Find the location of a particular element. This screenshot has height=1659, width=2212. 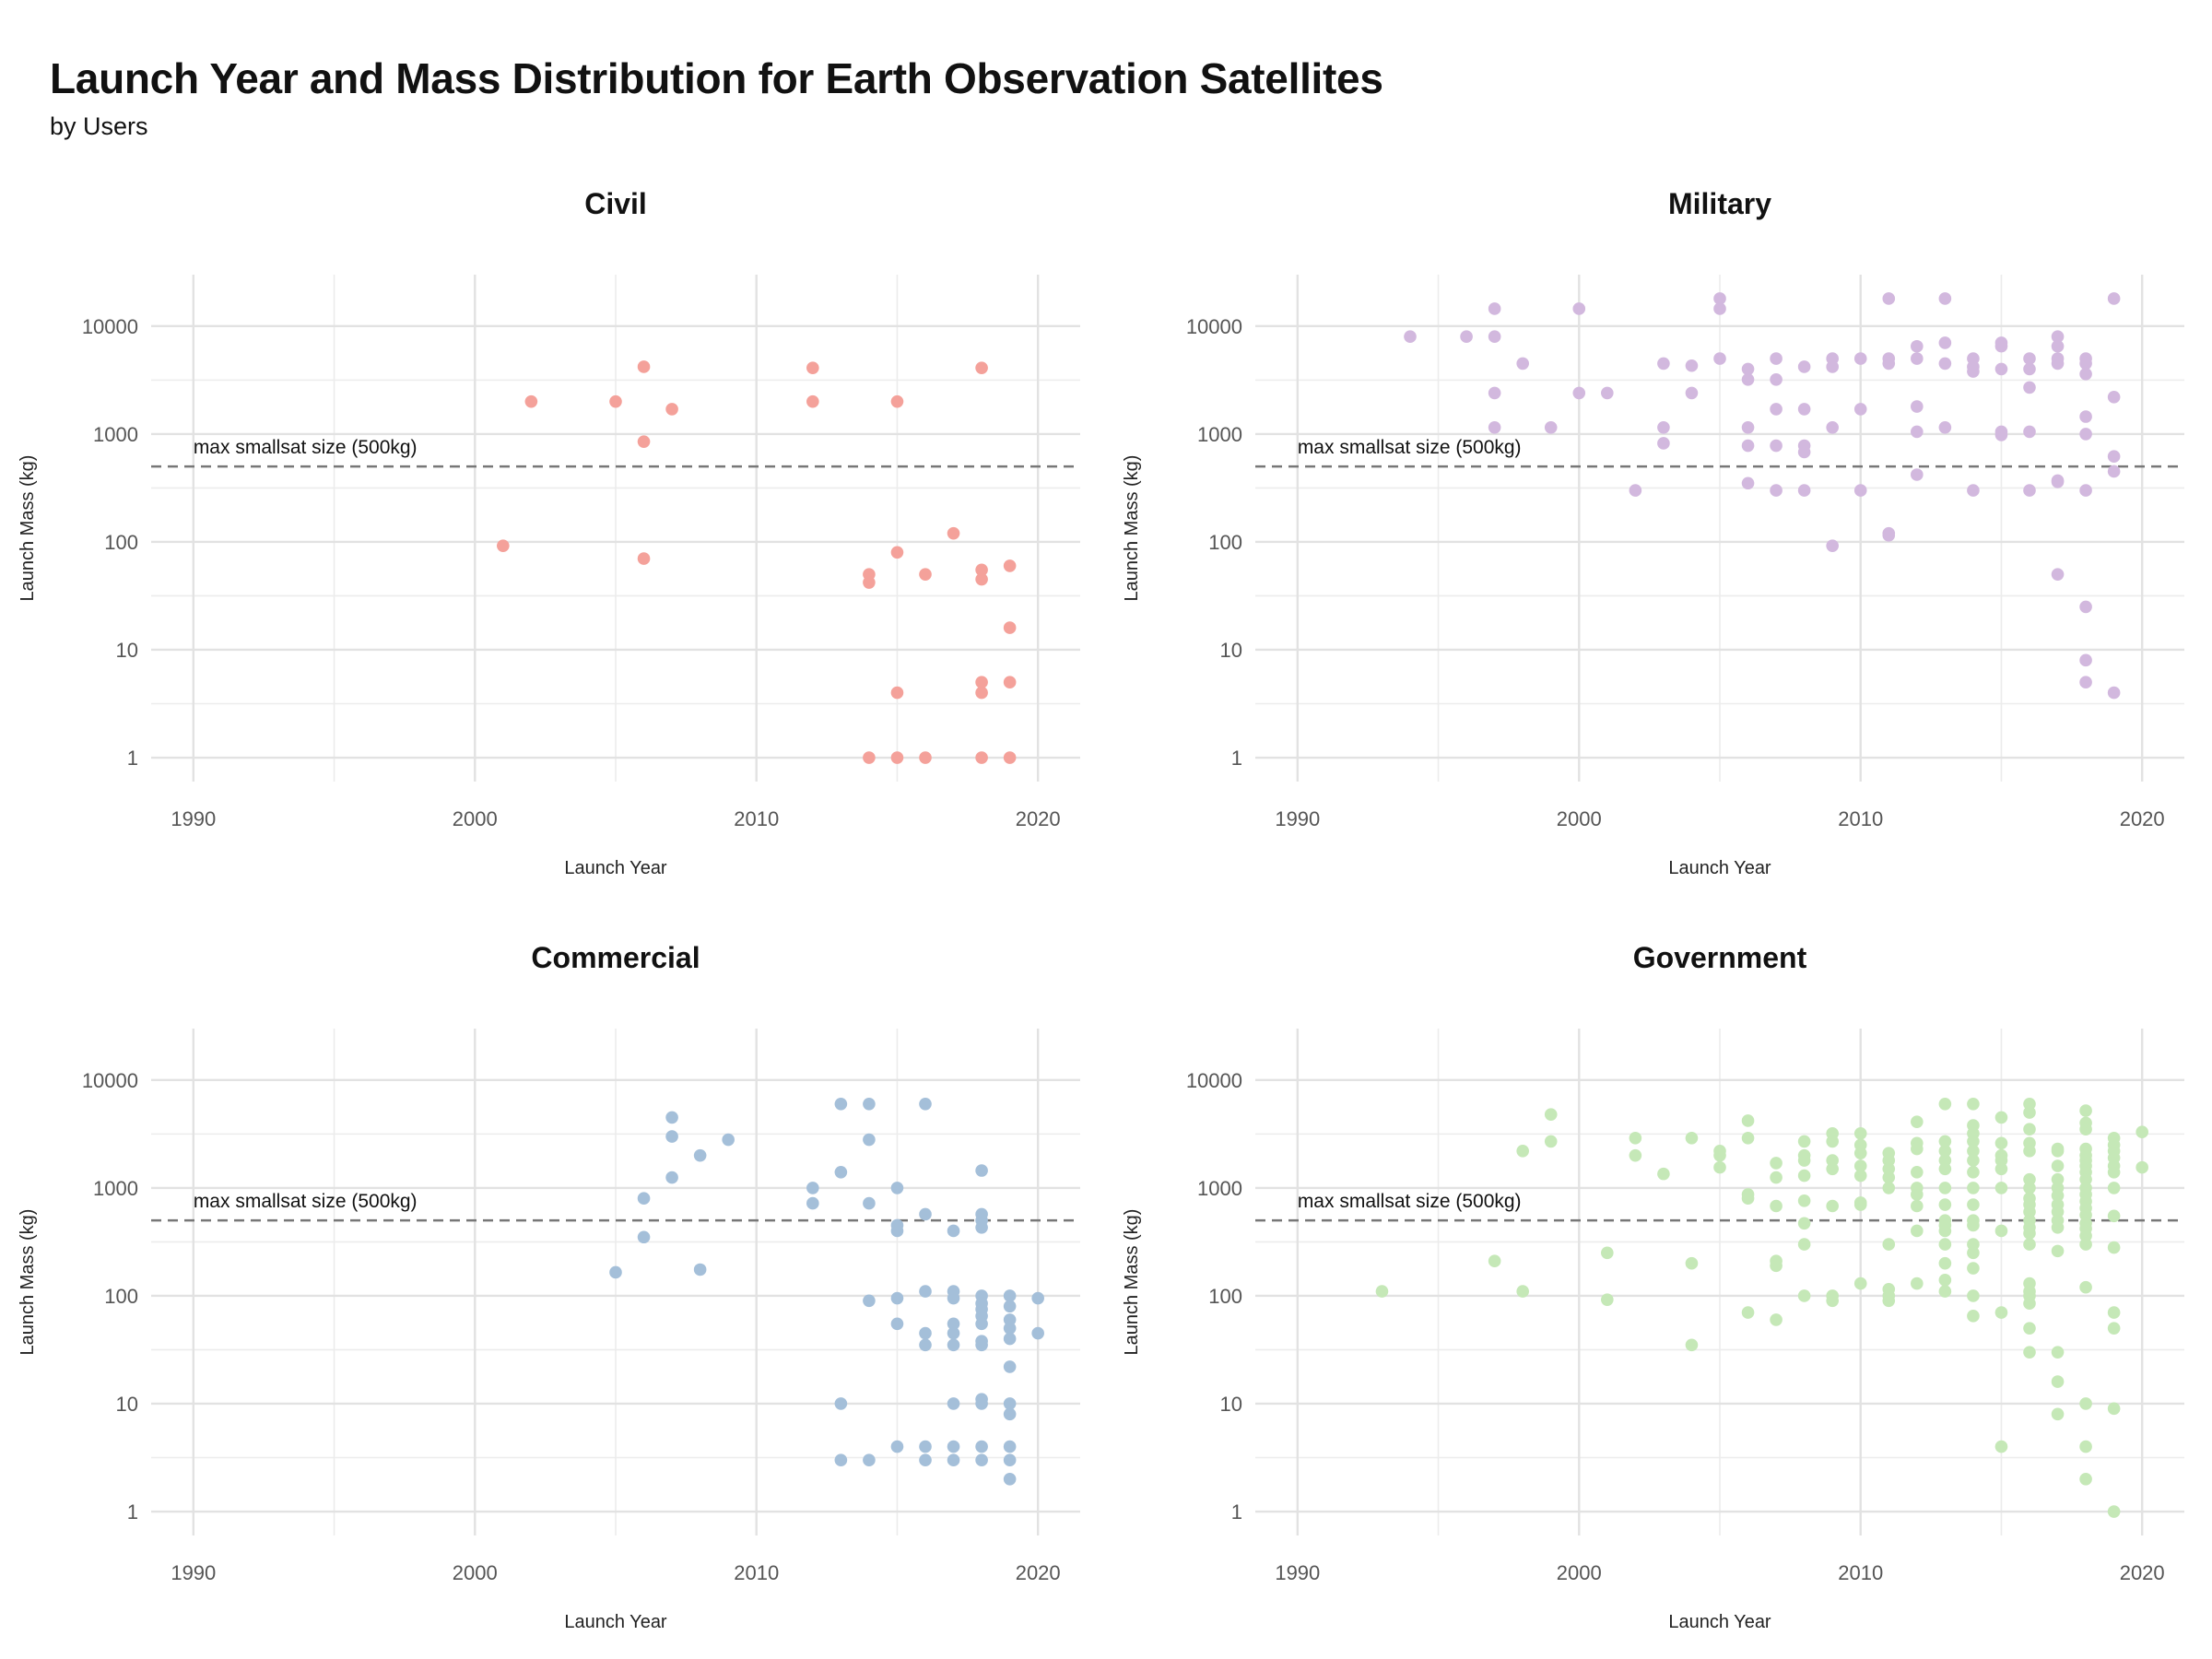

y-tick-label: 10 is located at coordinates (1231, 1404).